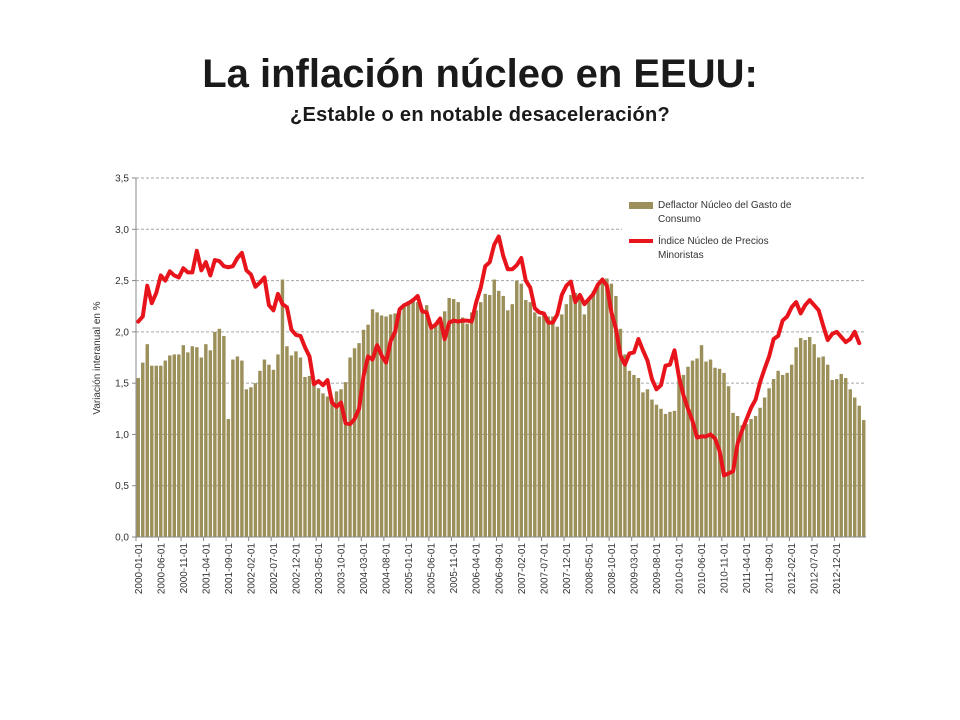 The width and height of the screenshot is (960, 720). What do you see at coordinates (480, 115) in the screenshot?
I see `slide-subtitle: ¿Estable o en notable desaceleración?` at bounding box center [480, 115].